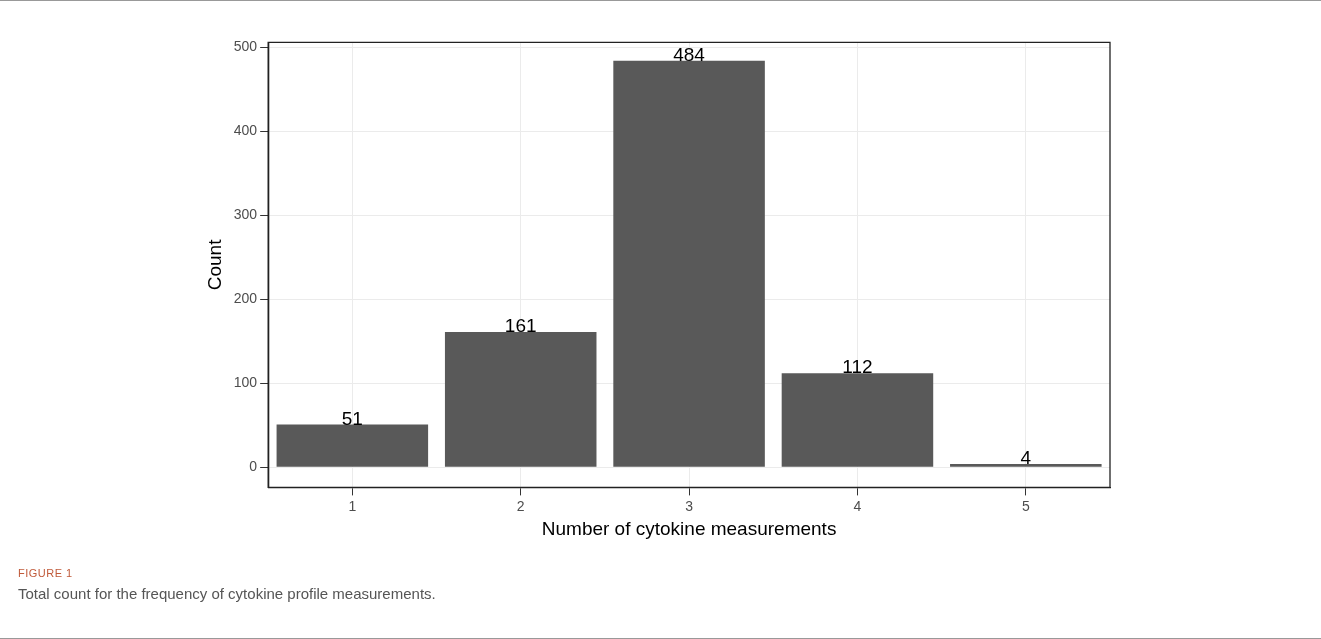  Describe the element at coordinates (253, 466) in the screenshot. I see `y-tick-label: 0` at that location.